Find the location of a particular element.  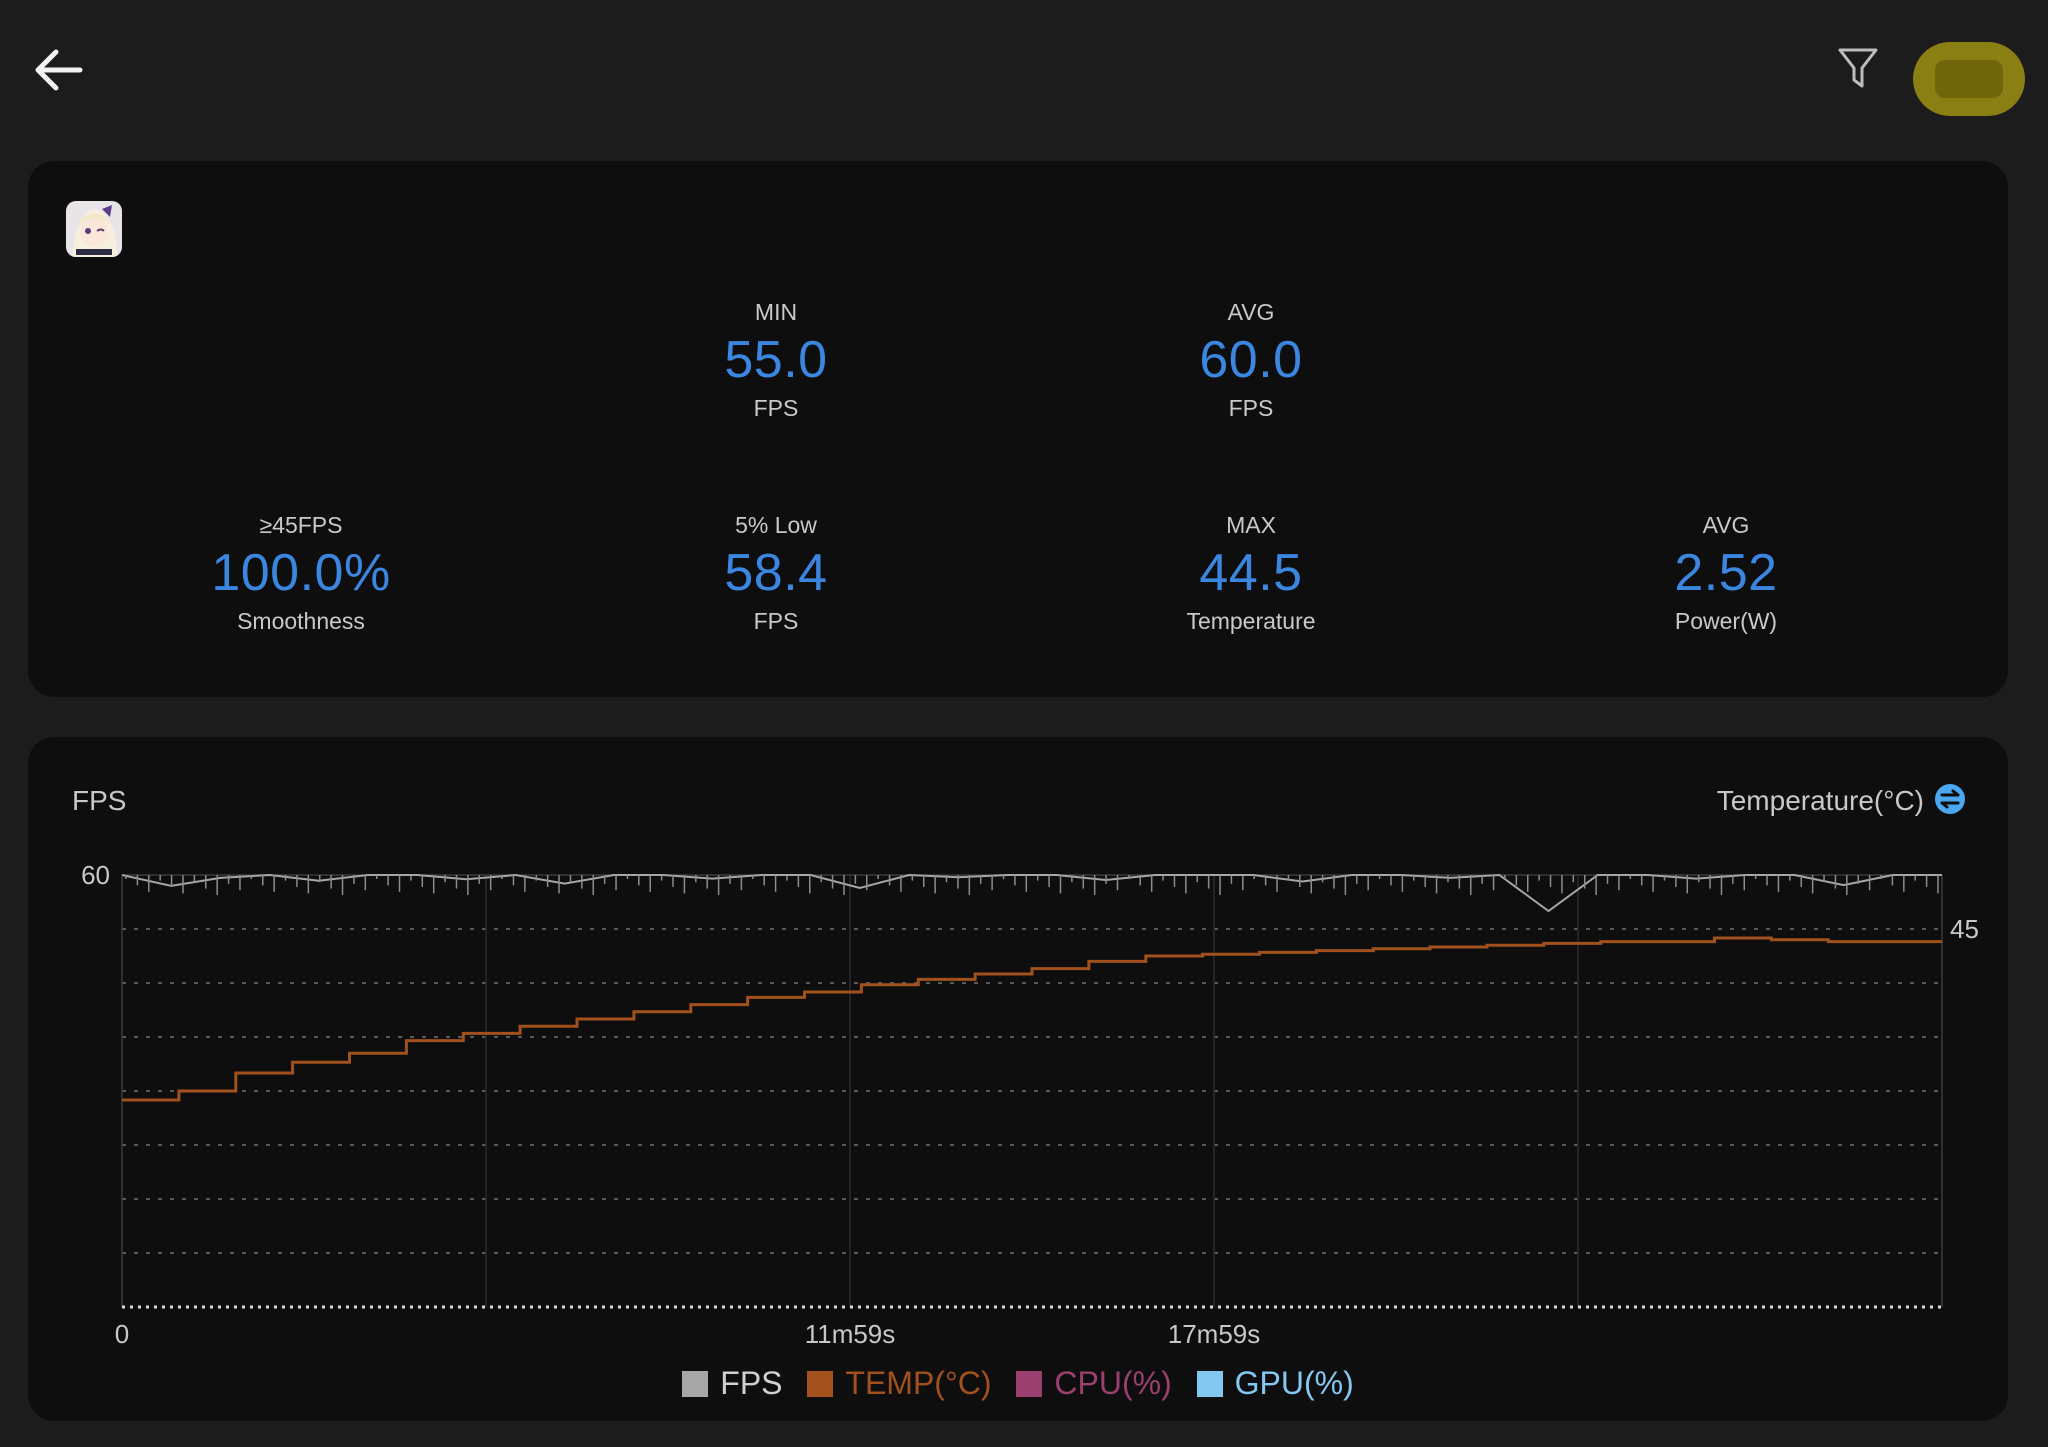

x-tick-label: 0 is located at coordinates (122, 1334).